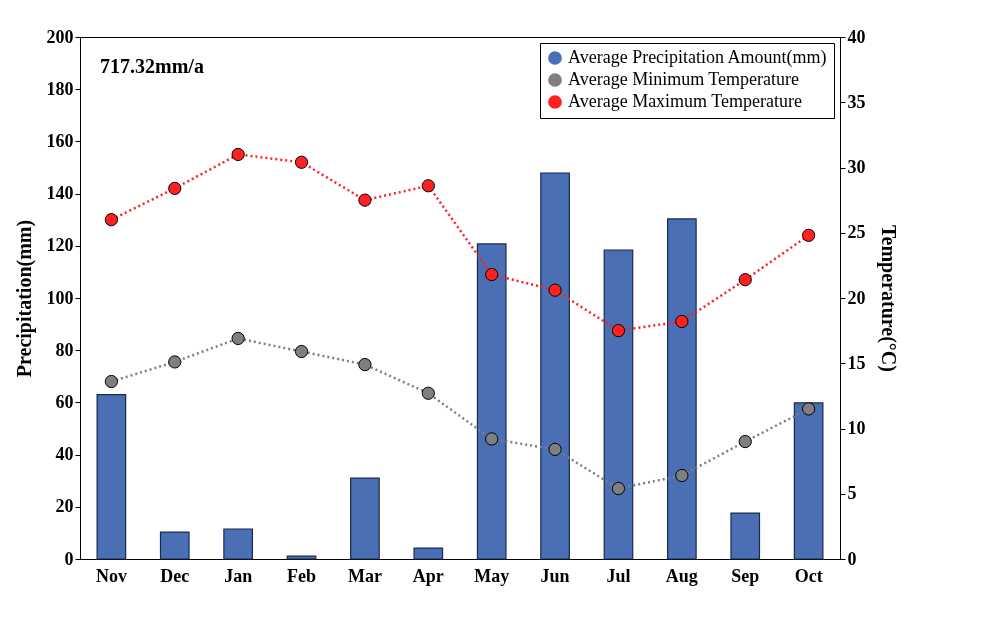 The image size is (1004, 632). I want to click on y2-tick-label: 20, so click(856, 297).